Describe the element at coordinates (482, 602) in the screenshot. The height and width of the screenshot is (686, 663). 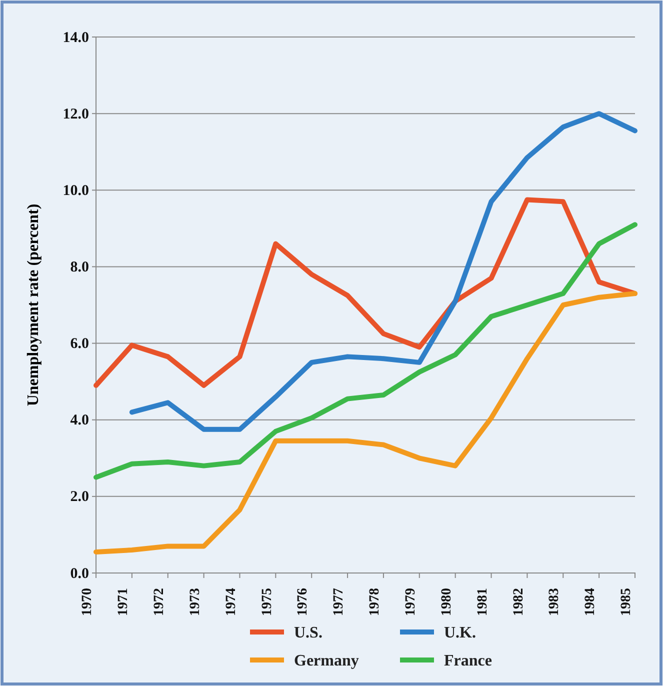
I see `x-tick-label: 1981` at that location.